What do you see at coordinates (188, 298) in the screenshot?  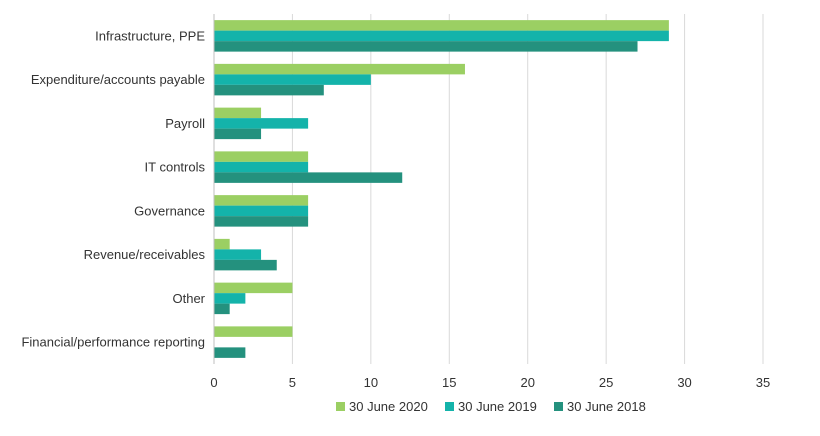 I see `category-label: Other` at bounding box center [188, 298].